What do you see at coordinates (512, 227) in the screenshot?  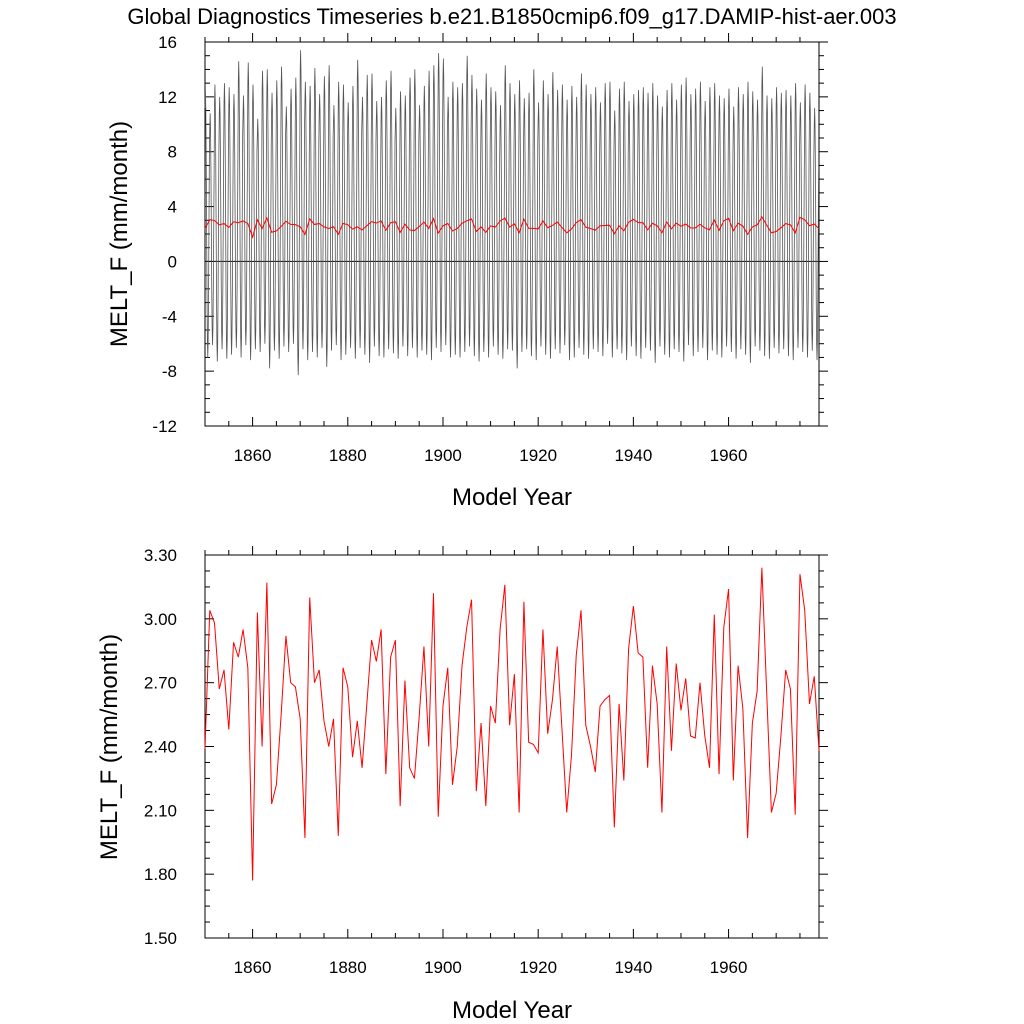 I see `top-series-1-line` at bounding box center [512, 227].